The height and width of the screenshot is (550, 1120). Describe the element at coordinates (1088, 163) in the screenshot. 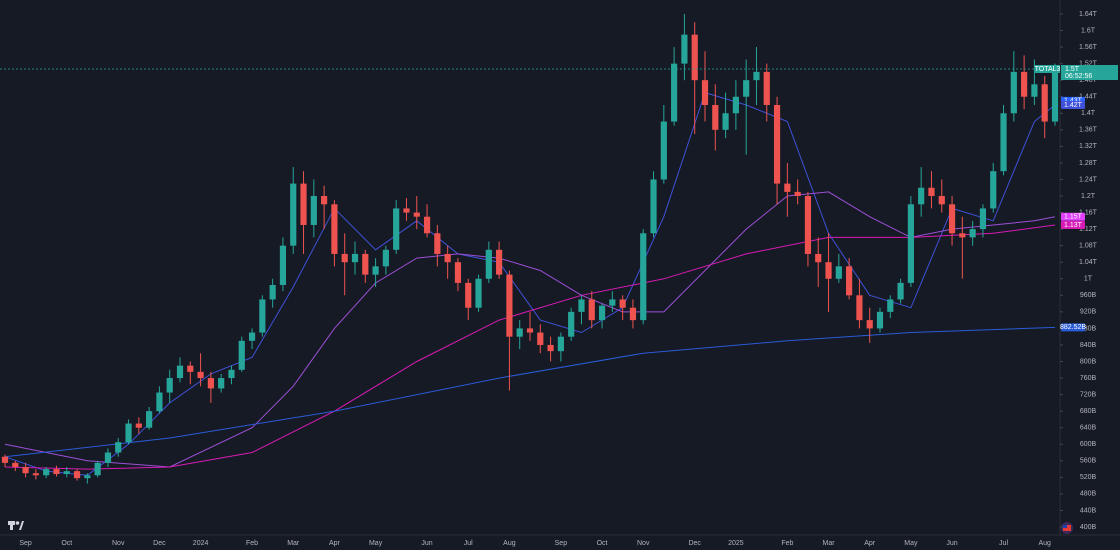

I see `y-tick-label: 1.28T` at that location.